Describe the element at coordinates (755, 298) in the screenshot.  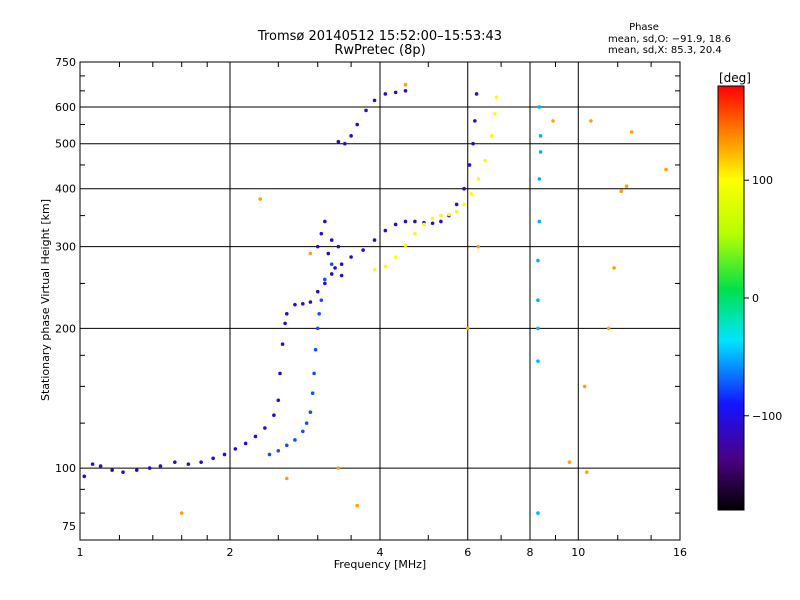
I see `colorbar-tick-label: 0` at that location.